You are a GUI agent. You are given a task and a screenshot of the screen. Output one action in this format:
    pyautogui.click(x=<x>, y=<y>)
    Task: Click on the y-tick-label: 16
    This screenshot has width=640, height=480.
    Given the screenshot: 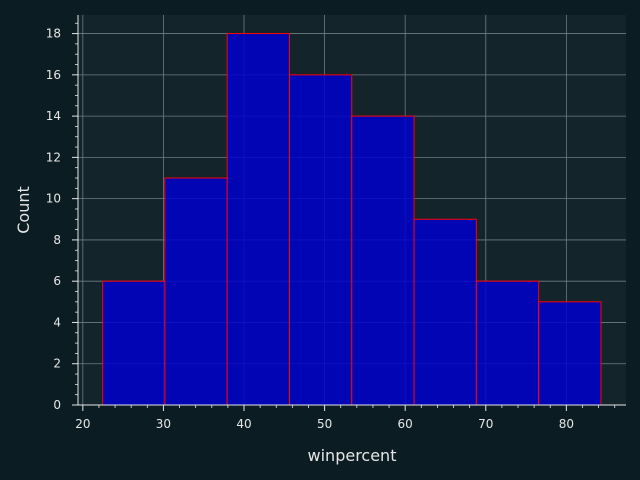 What is the action you would take?
    pyautogui.click(x=53, y=75)
    